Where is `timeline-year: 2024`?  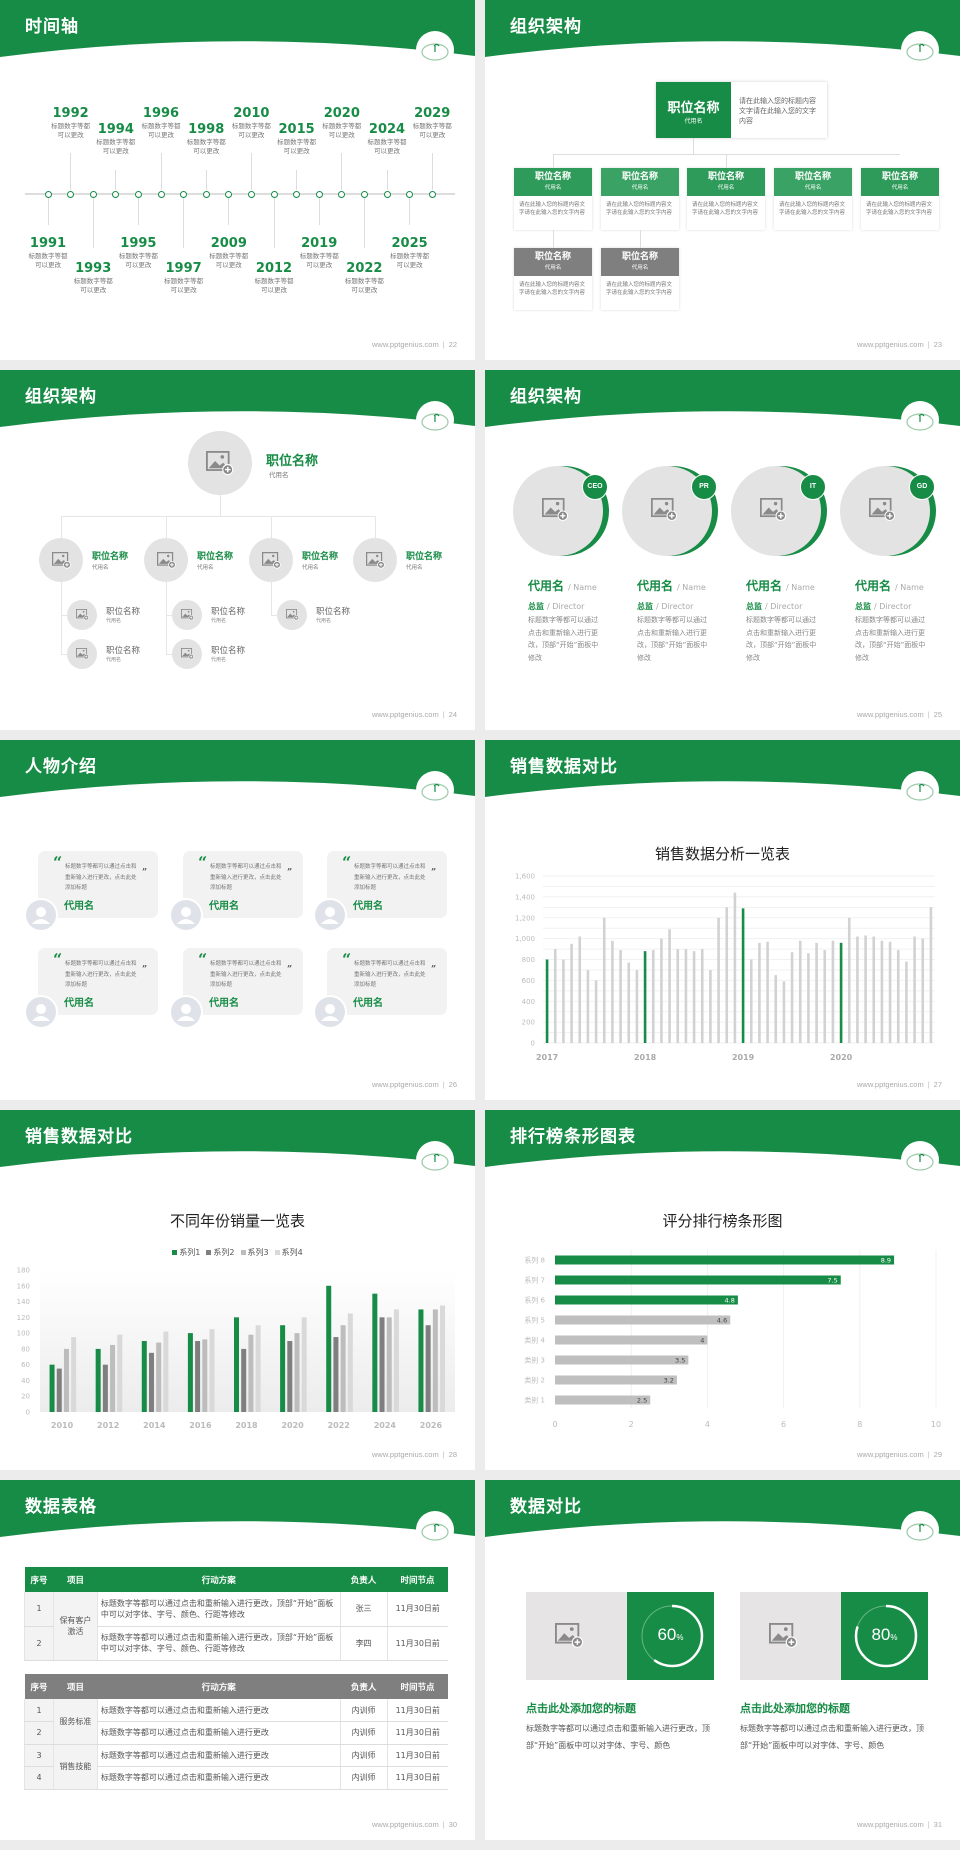 timeline-year: 2024 is located at coordinates (387, 129).